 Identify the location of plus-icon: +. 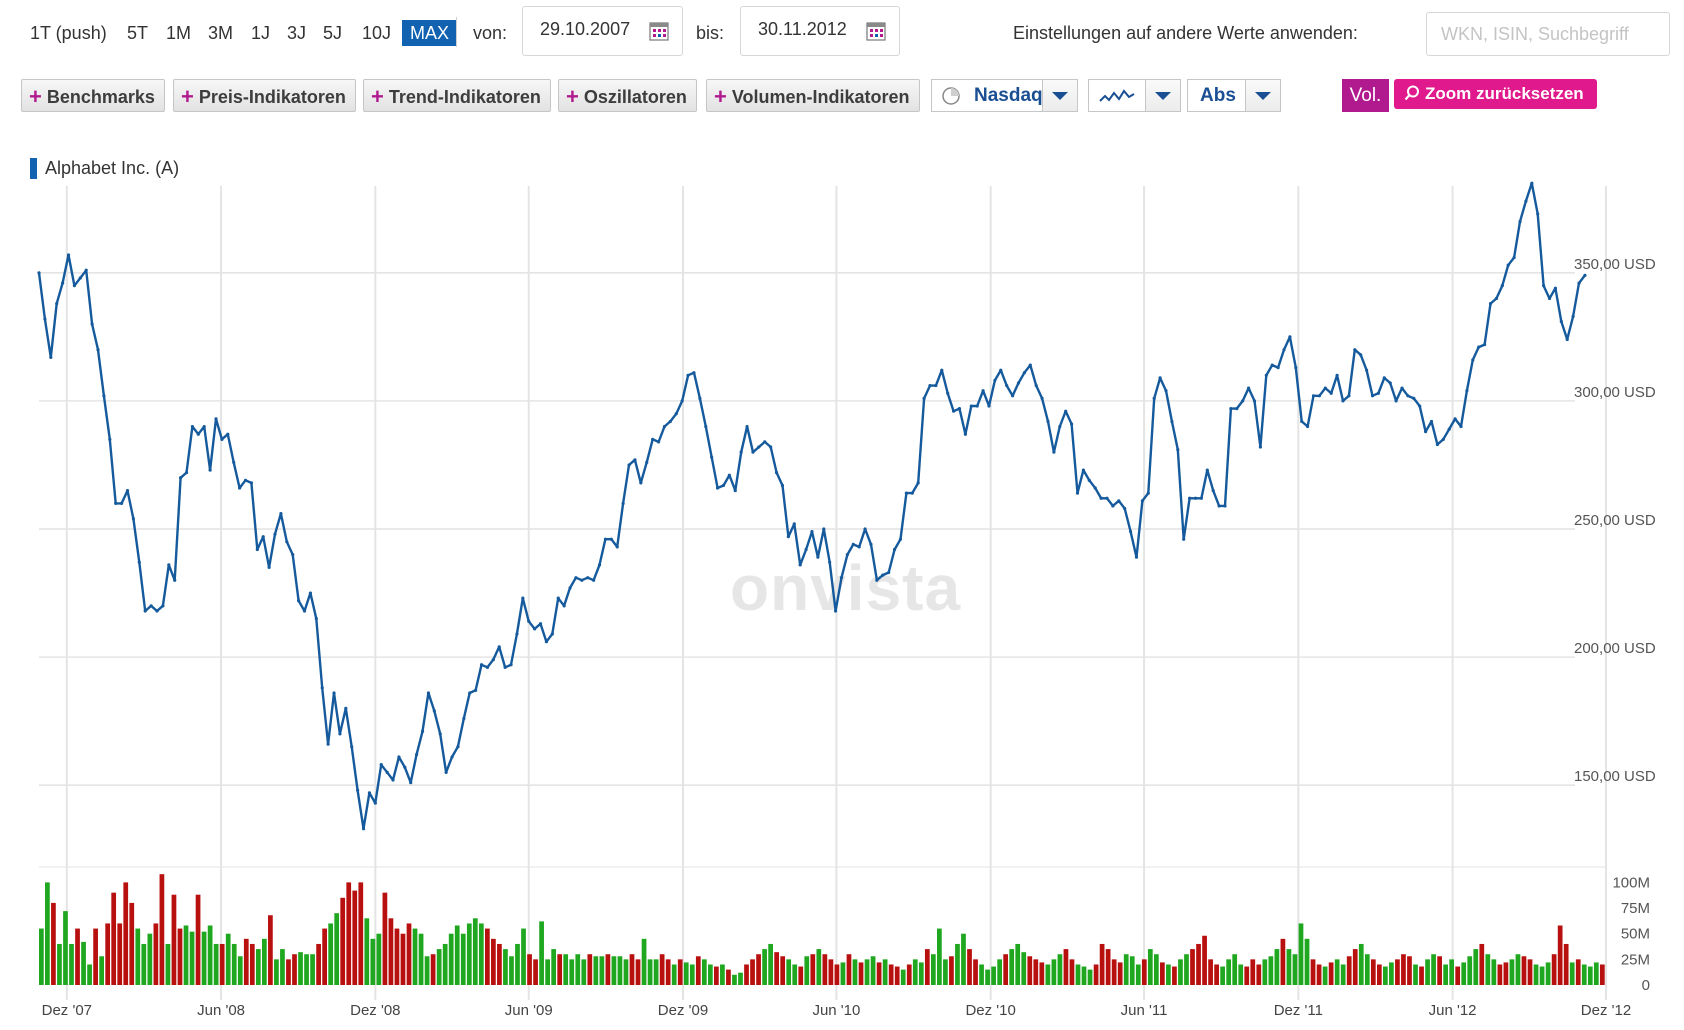
(35, 96).